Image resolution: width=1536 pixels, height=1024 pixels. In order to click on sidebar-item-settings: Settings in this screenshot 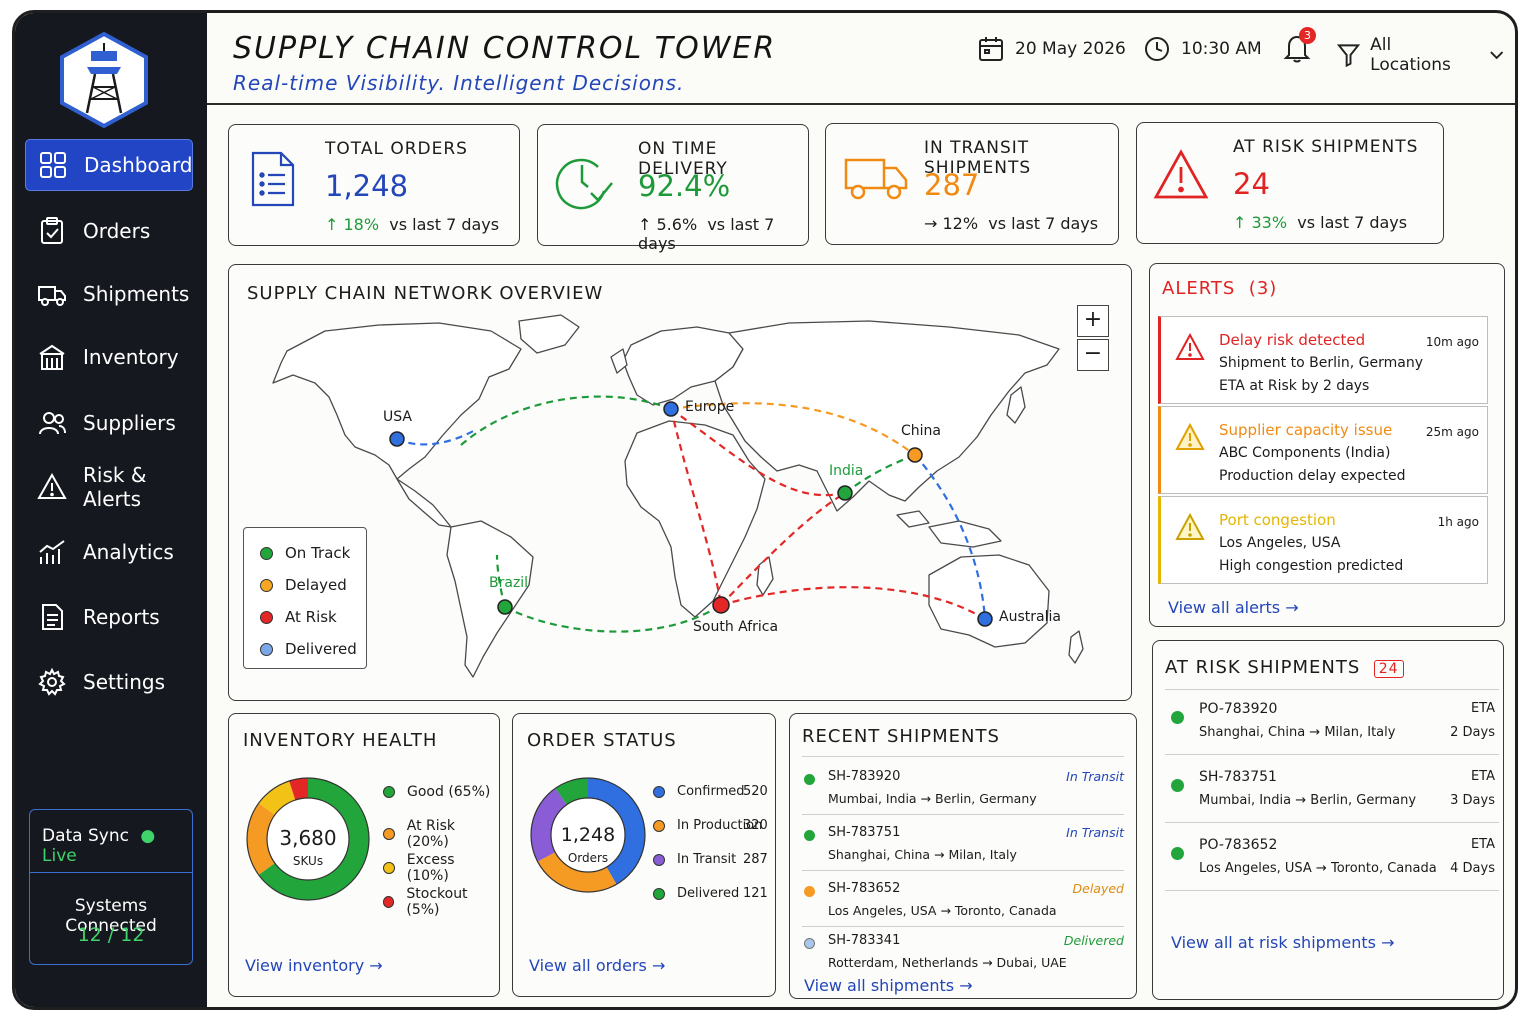, I will do `click(109, 682)`.